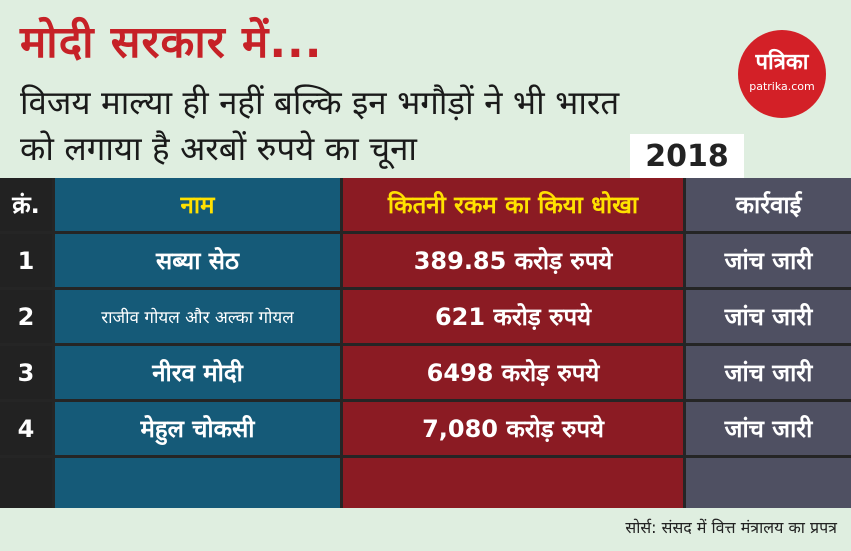 Image resolution: width=851 pixels, height=551 pixels. I want to click on row-2-action: जांच जारी, so click(768, 316).